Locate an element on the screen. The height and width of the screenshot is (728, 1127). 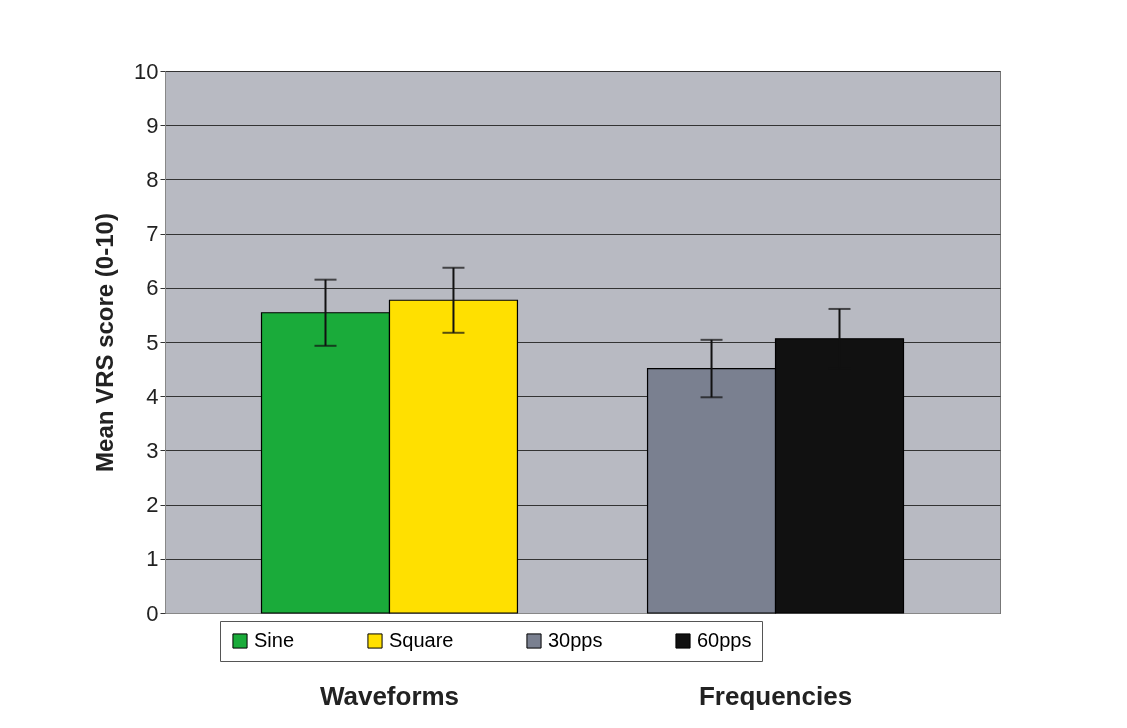
x-tick-label: Frequencies is located at coordinates (775, 695).